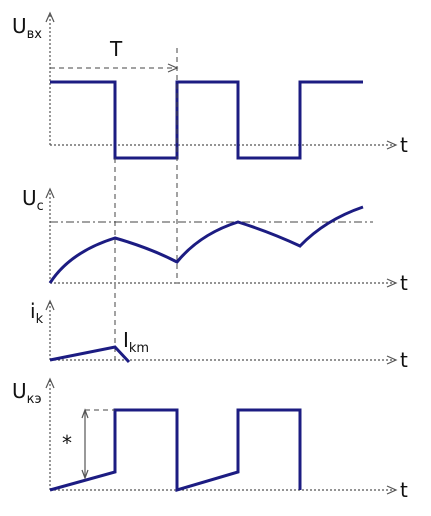 Image resolution: width=431 pixels, height=516 pixels. Describe the element at coordinates (206, 120) in the screenshot. I see `square-wave` at that location.